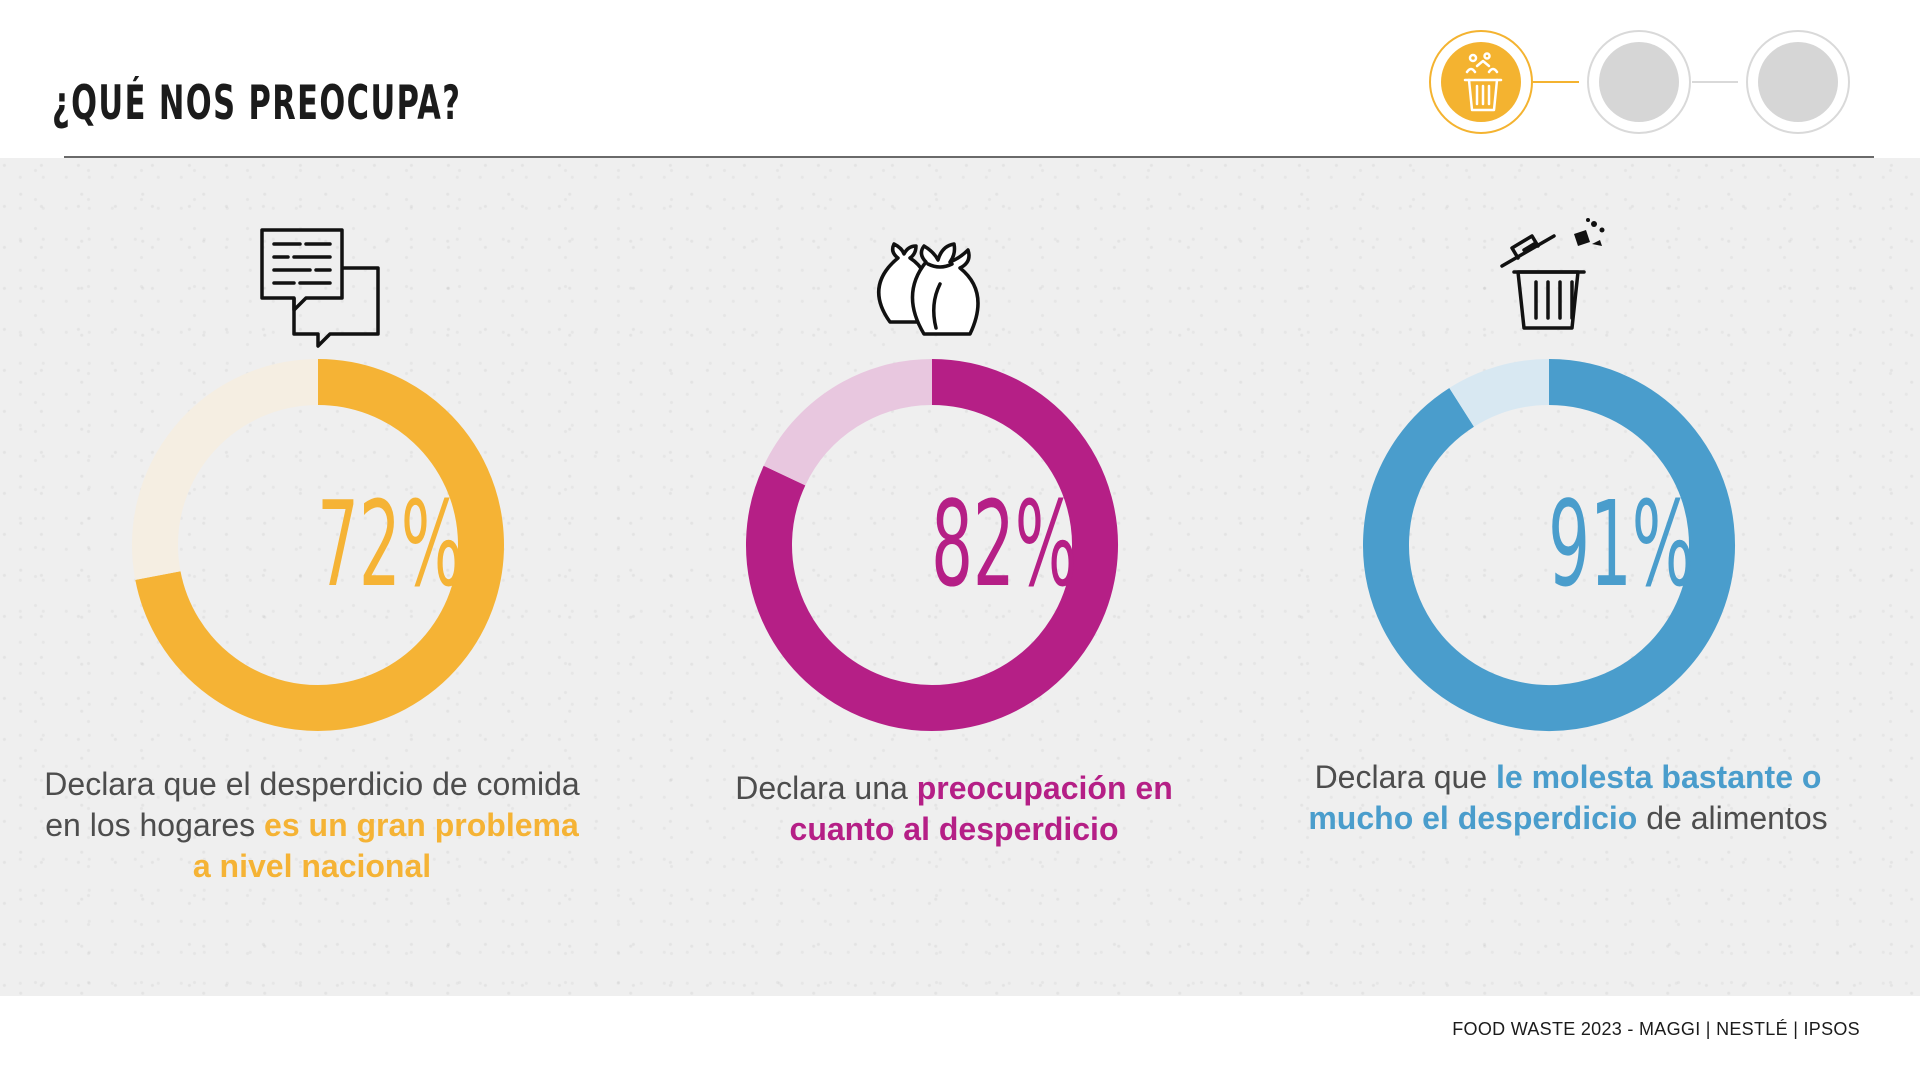 The image size is (1920, 1080). I want to click on chat-bubbles-icon, so click(320, 288).